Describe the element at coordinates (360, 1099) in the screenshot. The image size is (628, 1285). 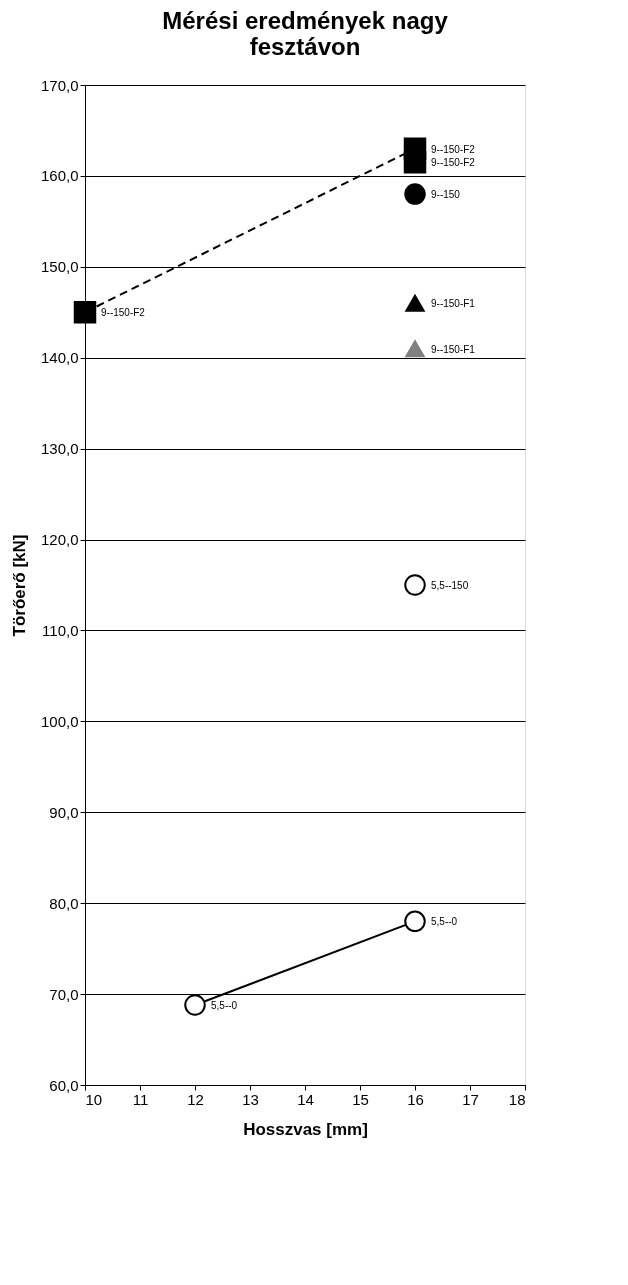
I see `x-tick-label: 15` at that location.